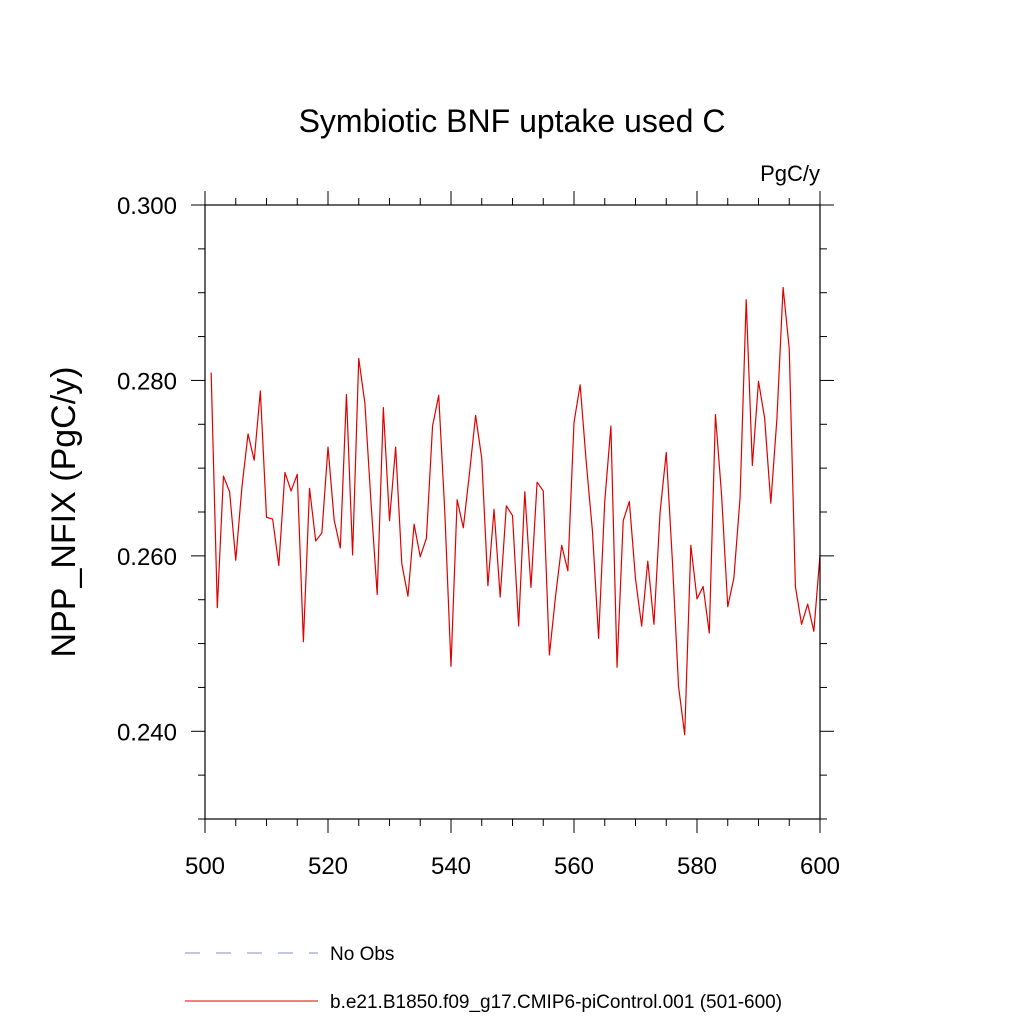 Image resolution: width=1024 pixels, height=1024 pixels. What do you see at coordinates (512, 121) in the screenshot?
I see `chart-title: Symbiotic BNF uptake used C` at bounding box center [512, 121].